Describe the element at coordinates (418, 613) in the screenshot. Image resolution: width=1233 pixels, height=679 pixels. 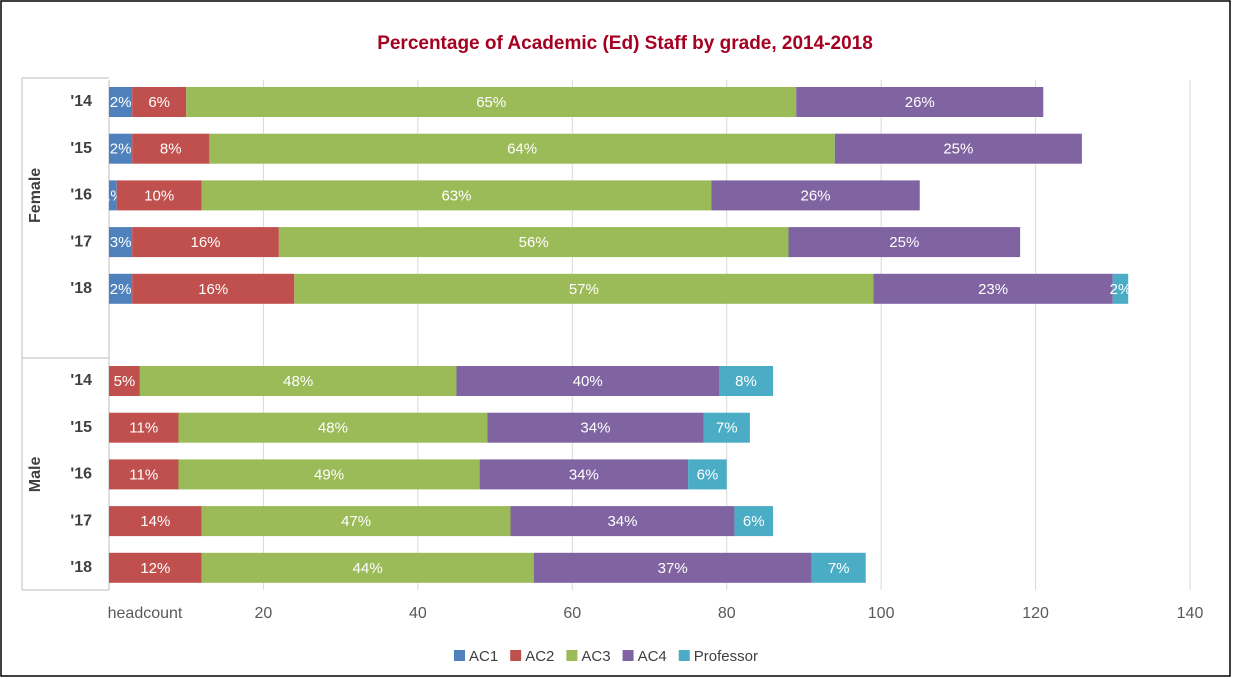
I see `x-tick-label: 40` at that location.